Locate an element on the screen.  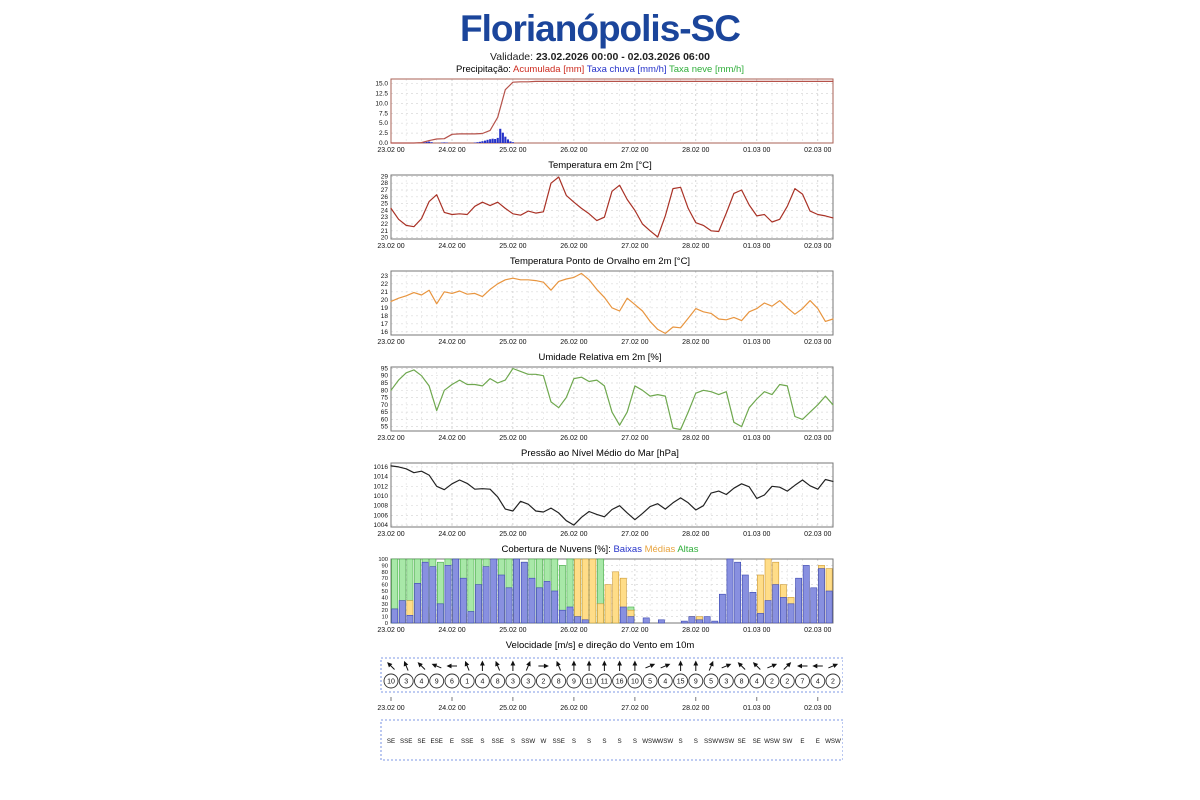
svg-text: 23.02 00 is located at coordinates (390, 630).